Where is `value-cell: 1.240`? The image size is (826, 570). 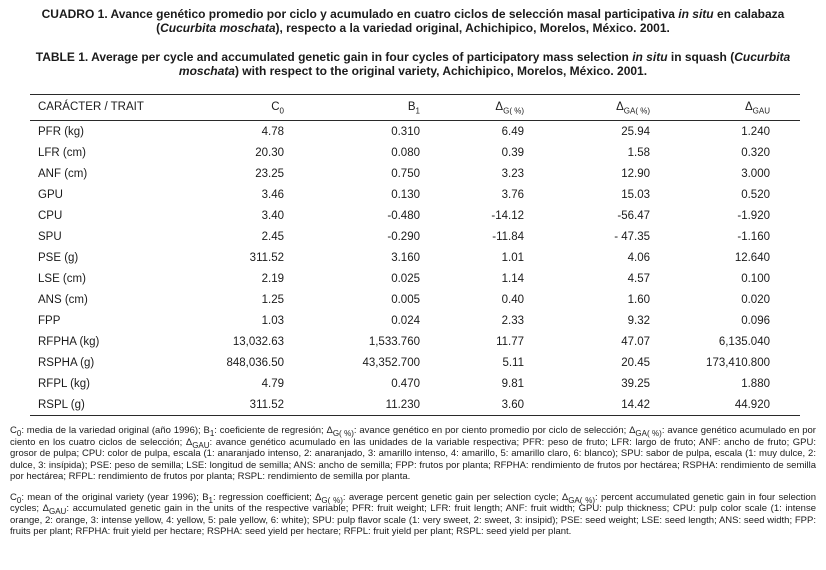
value-cell: 1.240 is located at coordinates (755, 131).